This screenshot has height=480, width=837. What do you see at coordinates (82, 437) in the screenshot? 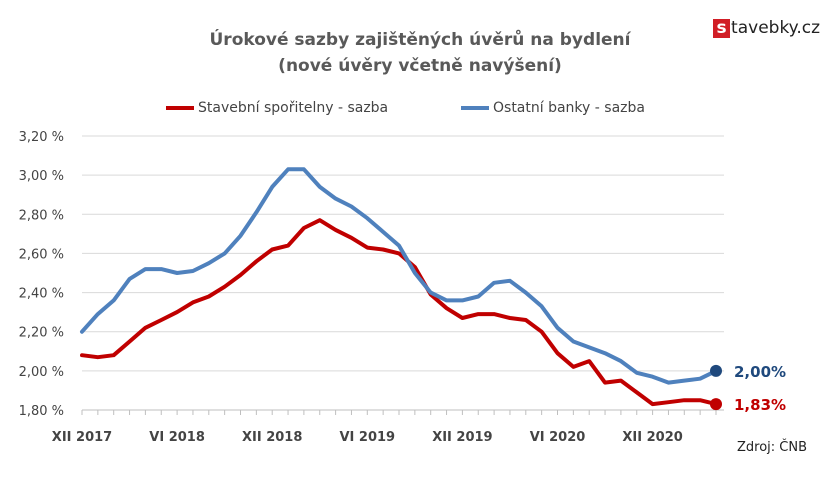
I see `x-tick-label-0: XII 2017` at bounding box center [82, 437].